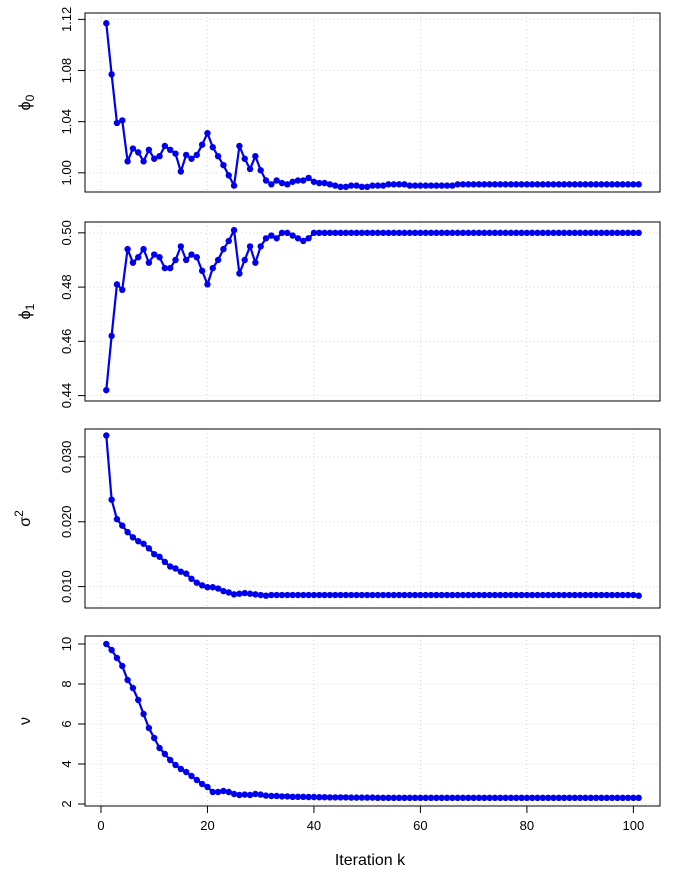  What do you see at coordinates (66, 341) in the screenshot?
I see `y-tick-label: 0.46` at bounding box center [66, 341].